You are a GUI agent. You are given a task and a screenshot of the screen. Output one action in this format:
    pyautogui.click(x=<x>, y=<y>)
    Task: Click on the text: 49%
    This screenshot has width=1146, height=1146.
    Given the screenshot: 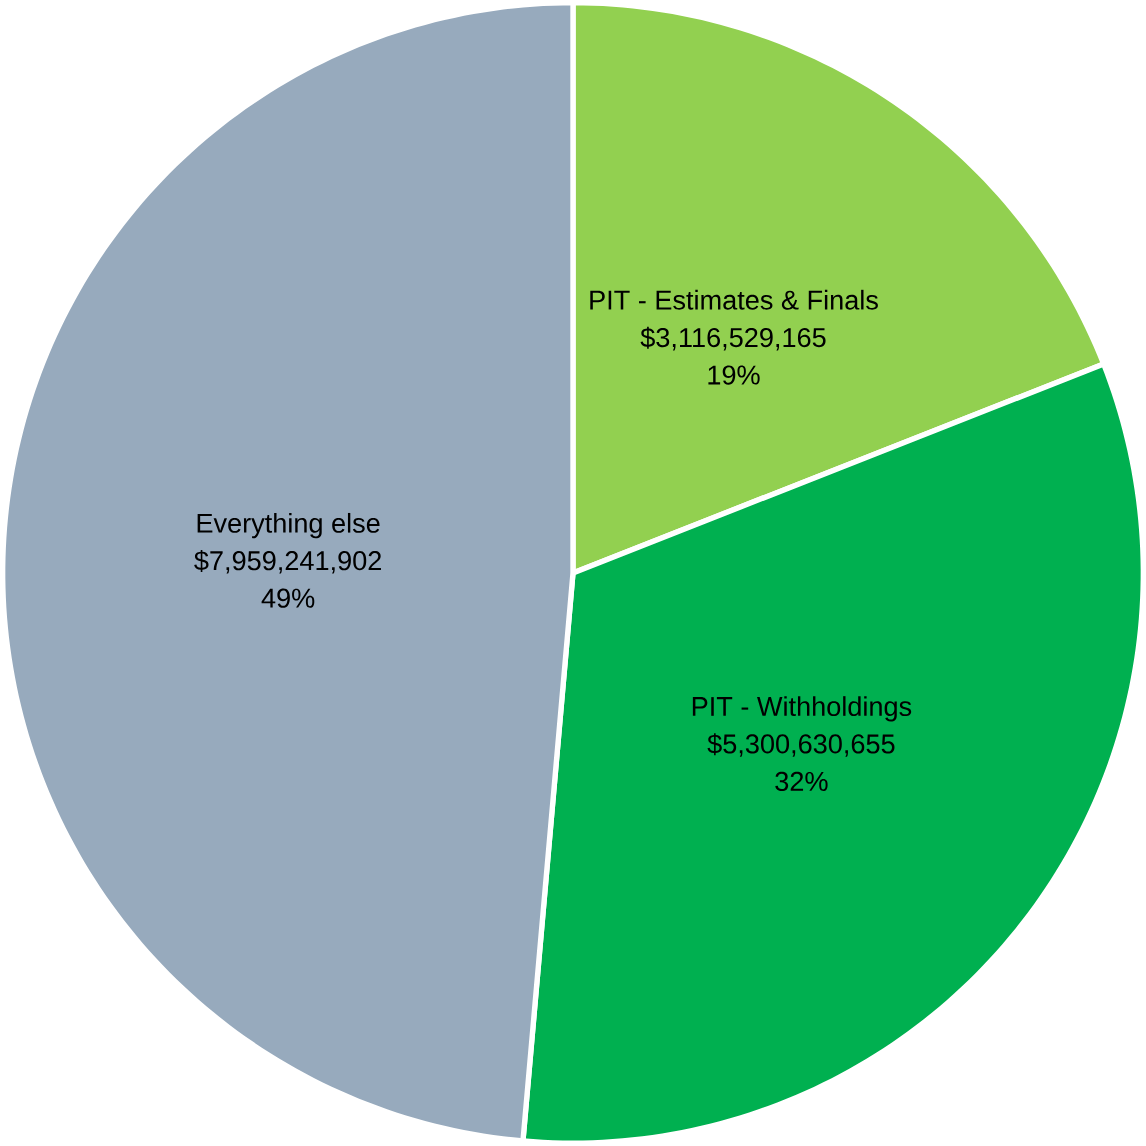 What is the action you would take?
    pyautogui.click(x=288, y=598)
    